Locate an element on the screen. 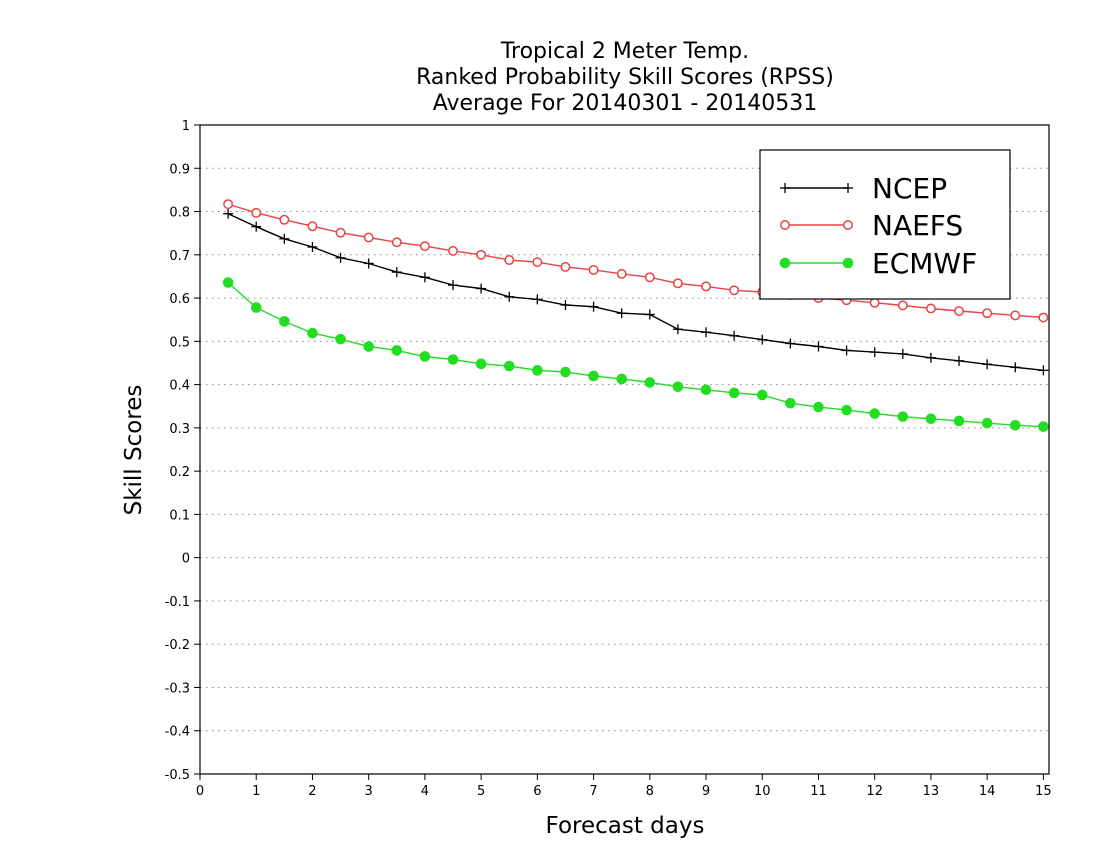 The height and width of the screenshot is (850, 1100). series-ncep is located at coordinates (636, 292).